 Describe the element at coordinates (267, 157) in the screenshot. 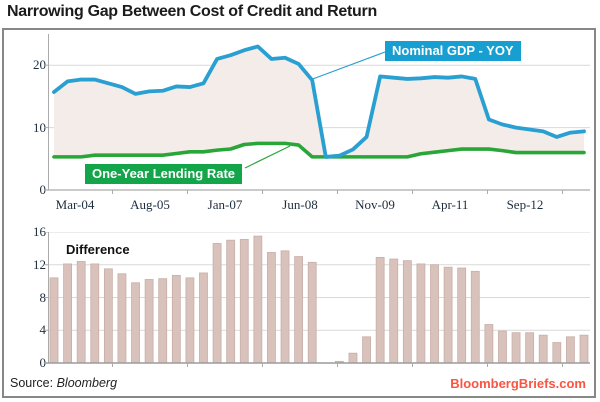

I see `rate-callout-line` at that location.